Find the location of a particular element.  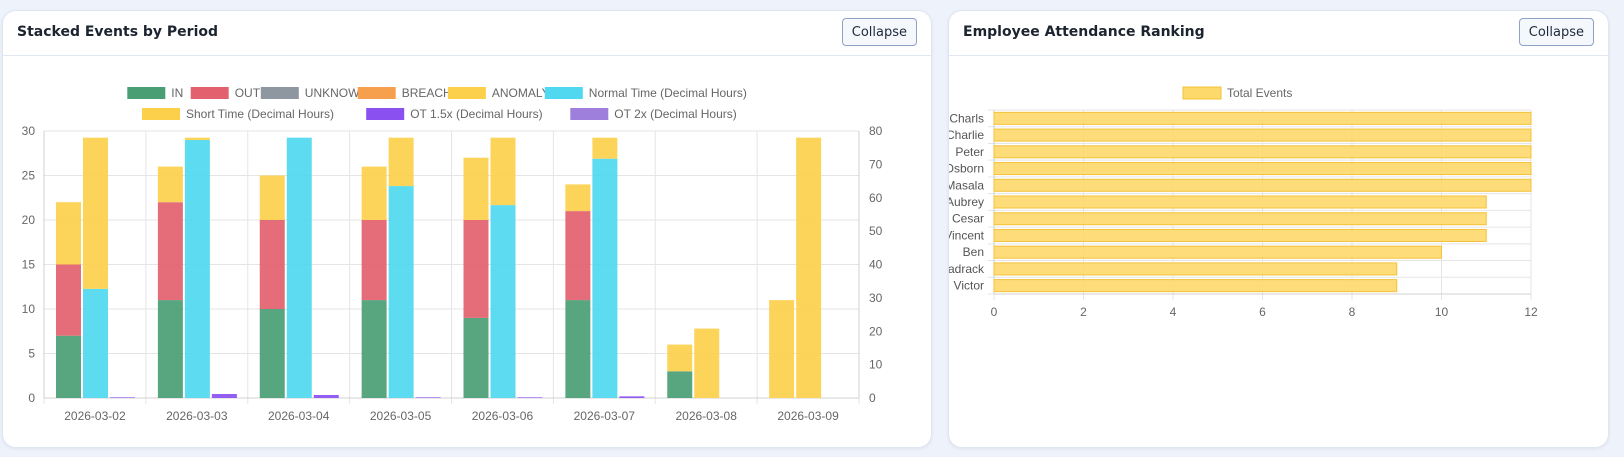

legend-swatch-unknown is located at coordinates (279, 93).